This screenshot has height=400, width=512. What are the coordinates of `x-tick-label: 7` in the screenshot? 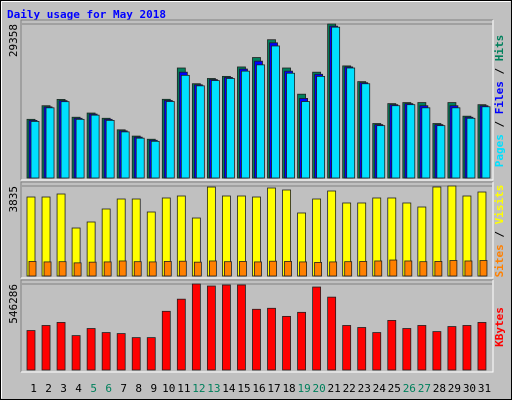 It's located at (123, 388).